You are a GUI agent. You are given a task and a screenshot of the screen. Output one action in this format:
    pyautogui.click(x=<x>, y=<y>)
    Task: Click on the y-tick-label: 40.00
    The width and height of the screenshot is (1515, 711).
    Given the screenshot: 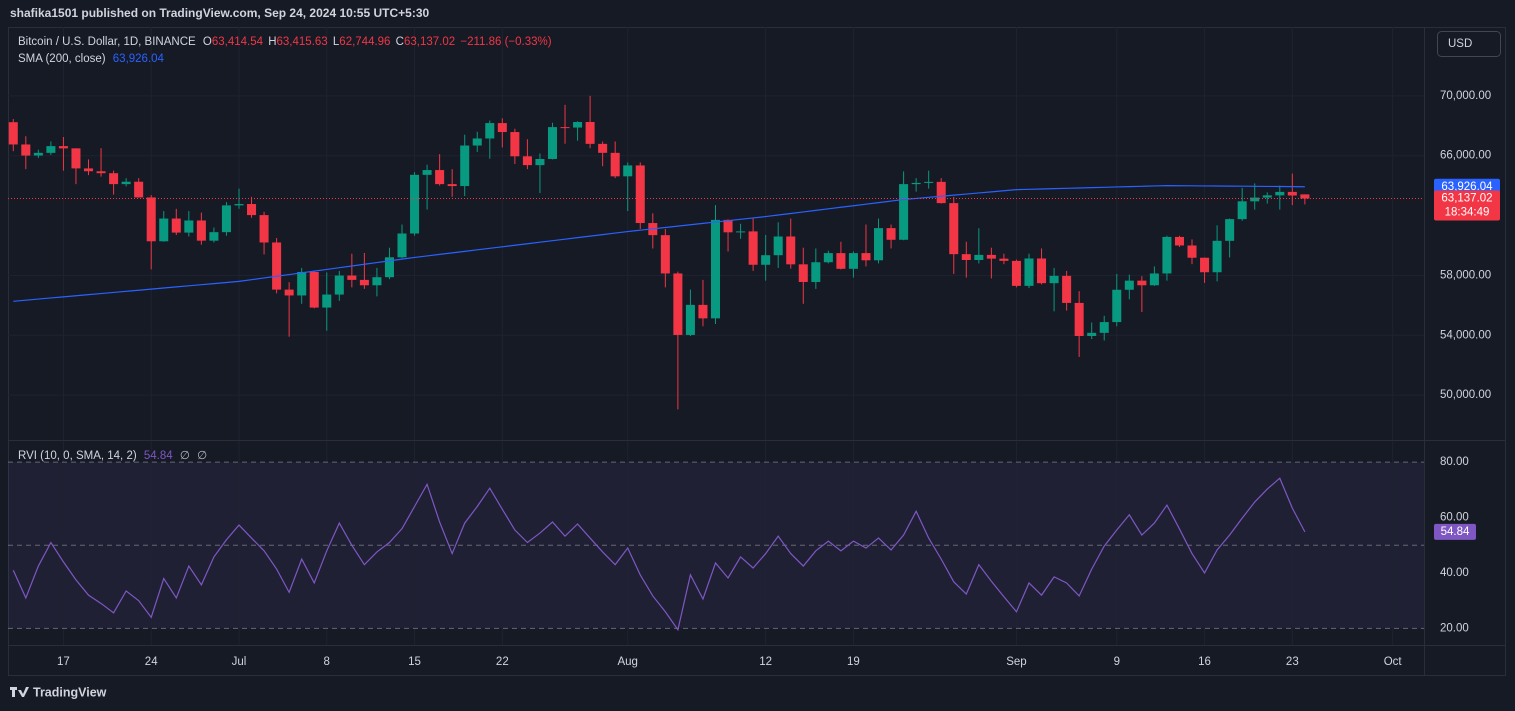 What is the action you would take?
    pyautogui.click(x=1454, y=573)
    